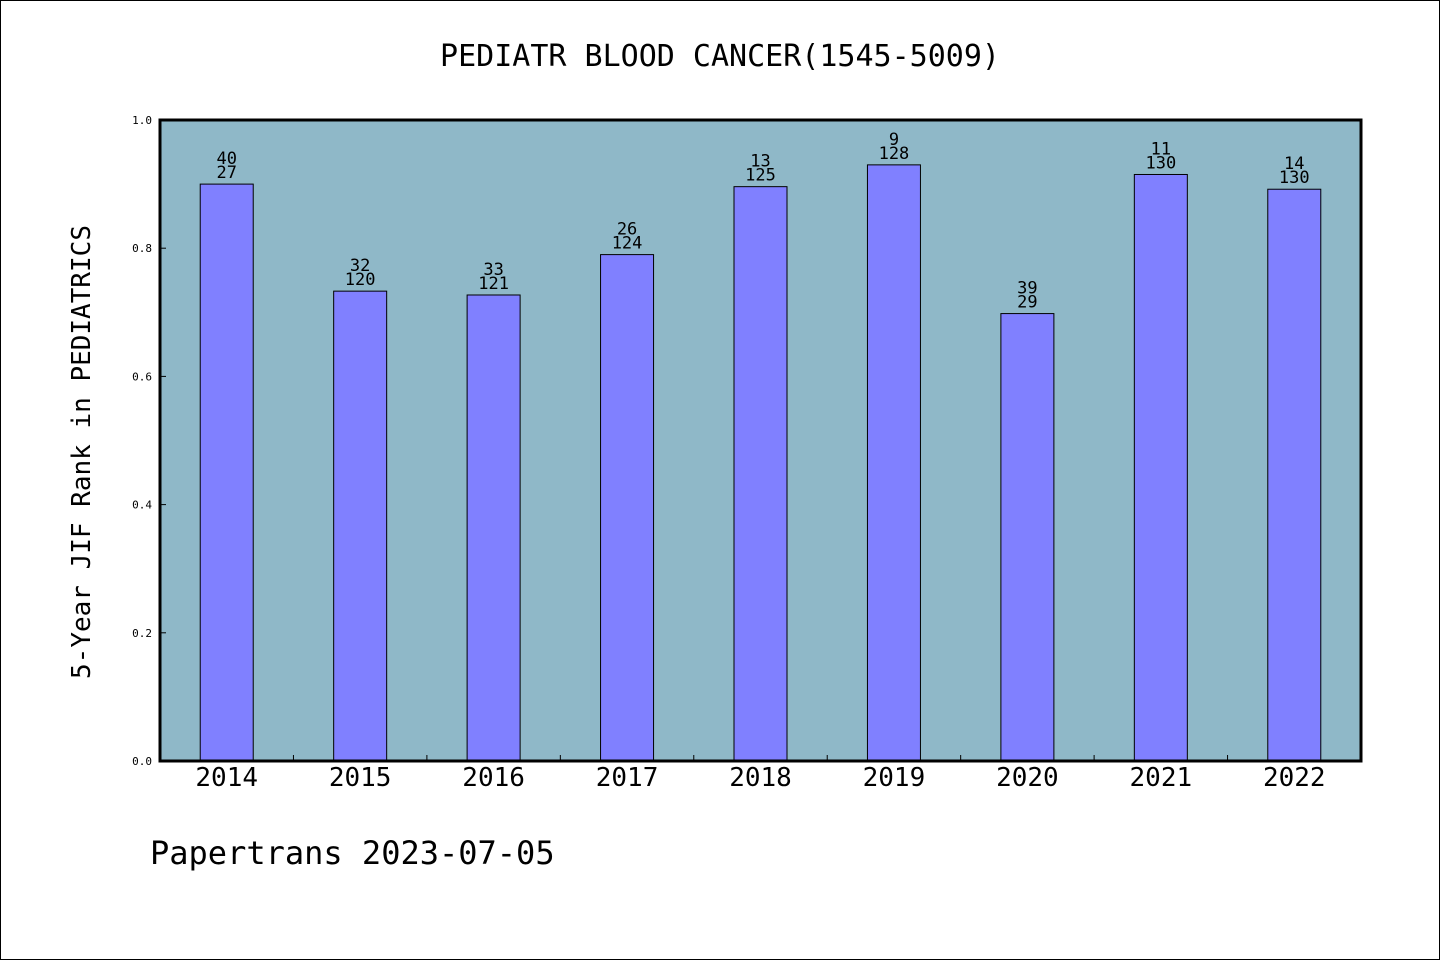 The height and width of the screenshot is (960, 1440). Describe the element at coordinates (142, 376) in the screenshot. I see `y-tick-label: 0.6` at that location.